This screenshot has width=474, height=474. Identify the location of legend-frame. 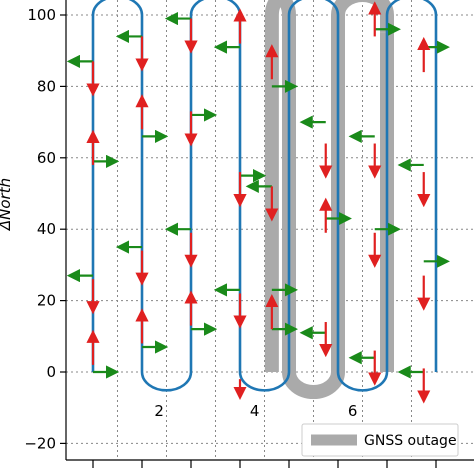
(380, 440).